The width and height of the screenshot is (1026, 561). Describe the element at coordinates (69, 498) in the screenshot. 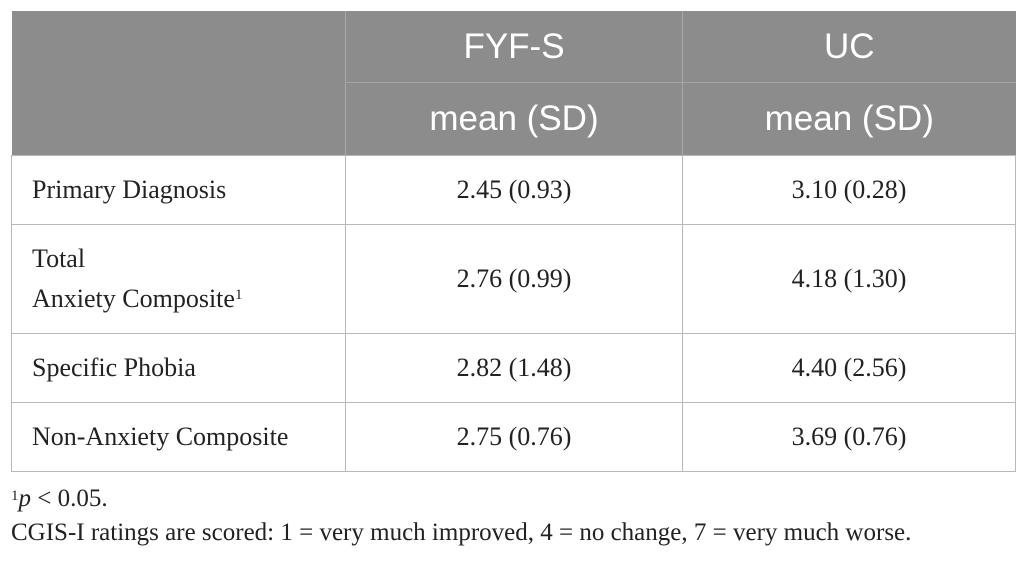

I see `significance-threshold: < 0.05.` at that location.